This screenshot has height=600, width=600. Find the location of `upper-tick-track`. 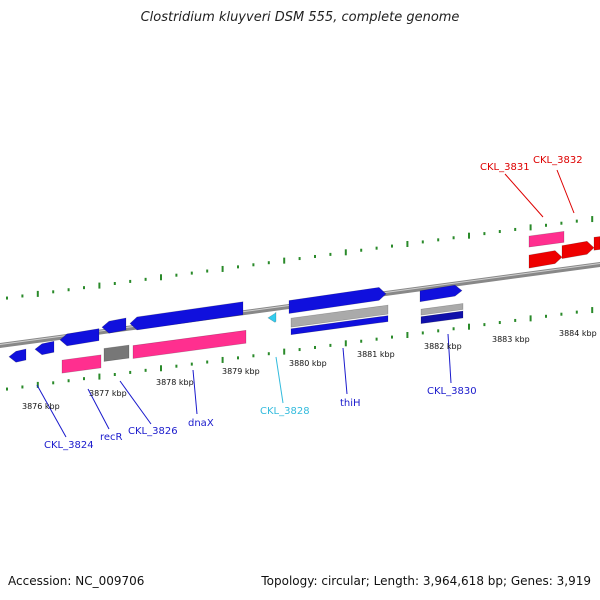

upper-tick-track is located at coordinates (300, 258).